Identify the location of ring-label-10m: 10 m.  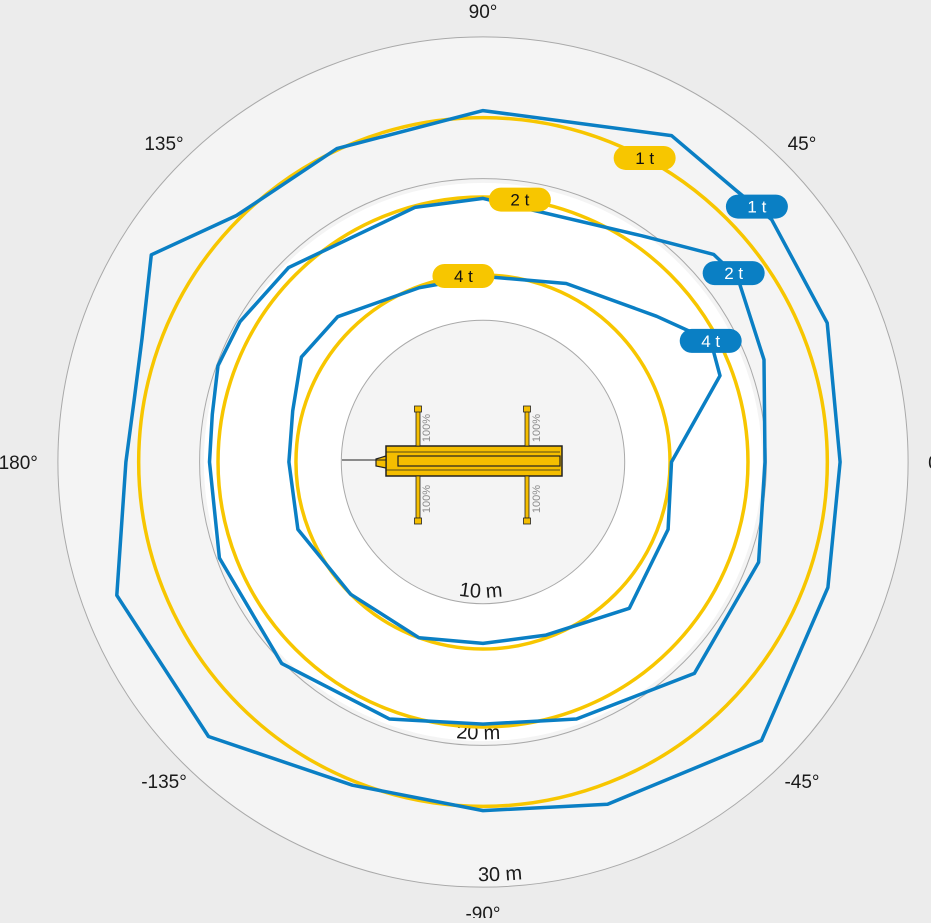
(480, 591).